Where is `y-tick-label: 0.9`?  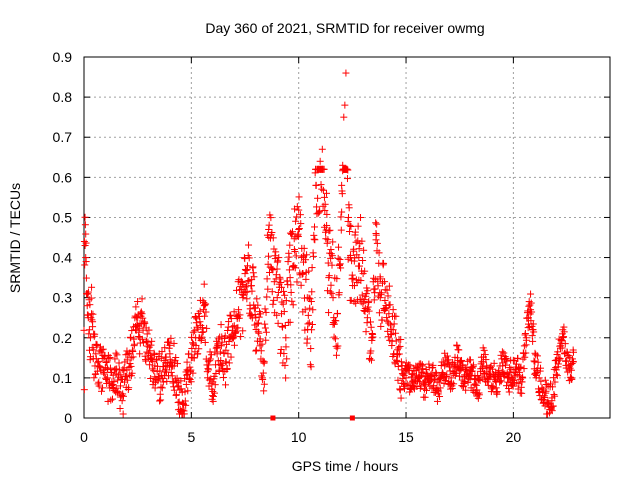 y-tick-label: 0.9 is located at coordinates (63, 57).